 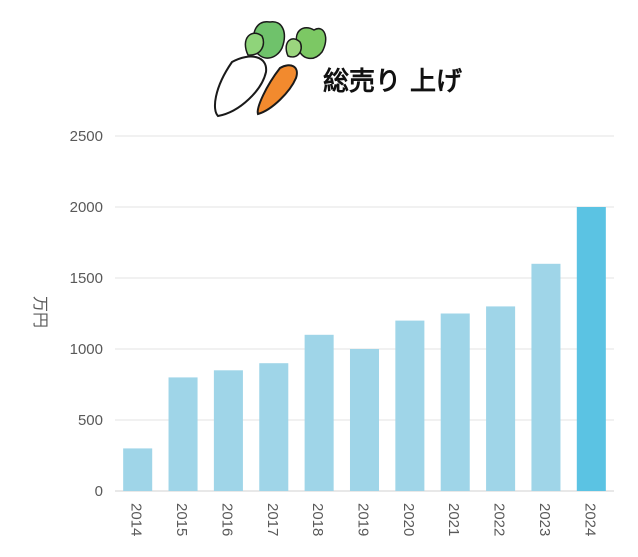 What do you see at coordinates (181, 519) in the screenshot?
I see `x-tick-label: 2015` at bounding box center [181, 519].